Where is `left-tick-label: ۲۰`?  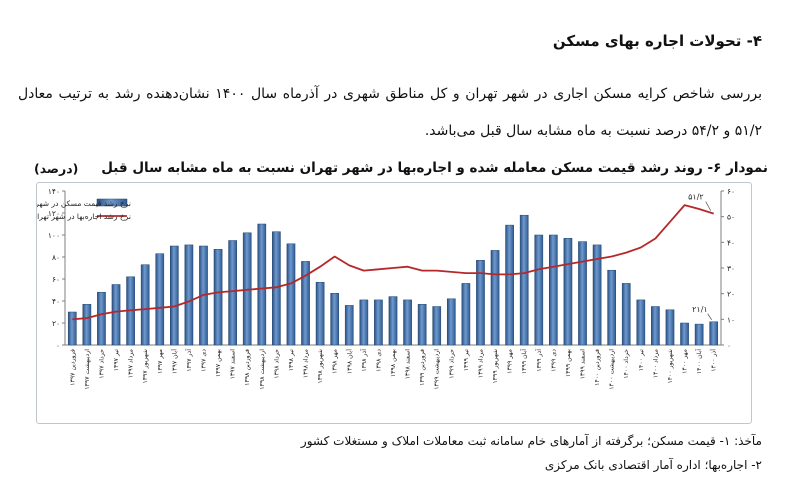 left-tick-label: ۲۰ is located at coordinates (56, 323).